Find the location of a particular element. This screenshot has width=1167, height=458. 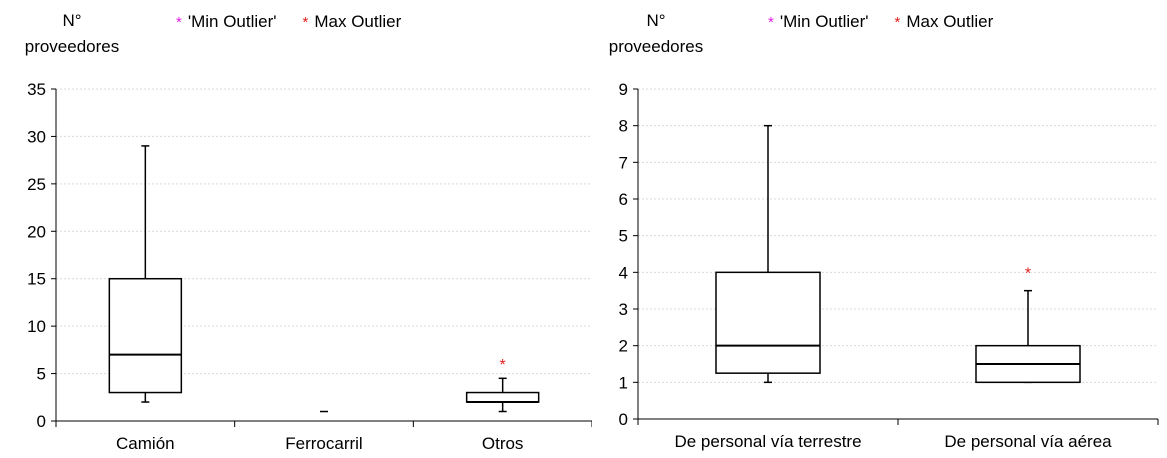

x-tick-label: De personal vía terrestre is located at coordinates (767, 441).